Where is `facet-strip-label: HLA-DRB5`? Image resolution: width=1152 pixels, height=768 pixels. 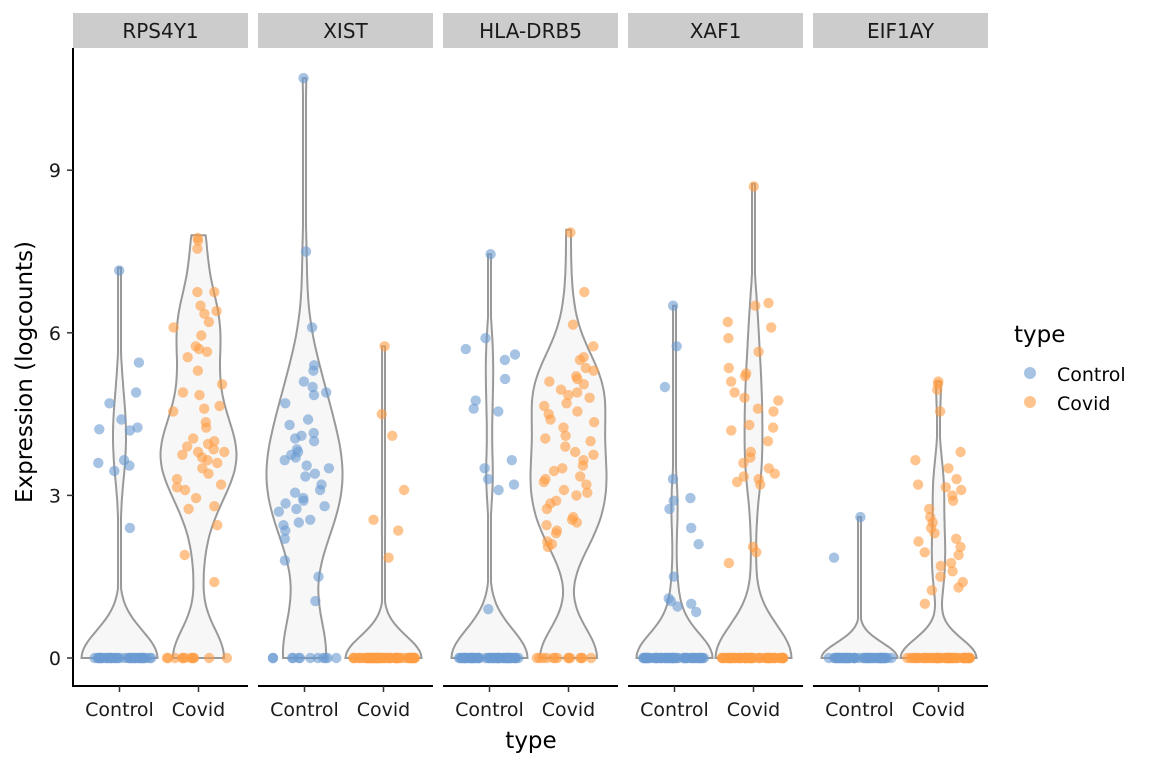
facet-strip-label: HLA-DRB5 is located at coordinates (530, 31).